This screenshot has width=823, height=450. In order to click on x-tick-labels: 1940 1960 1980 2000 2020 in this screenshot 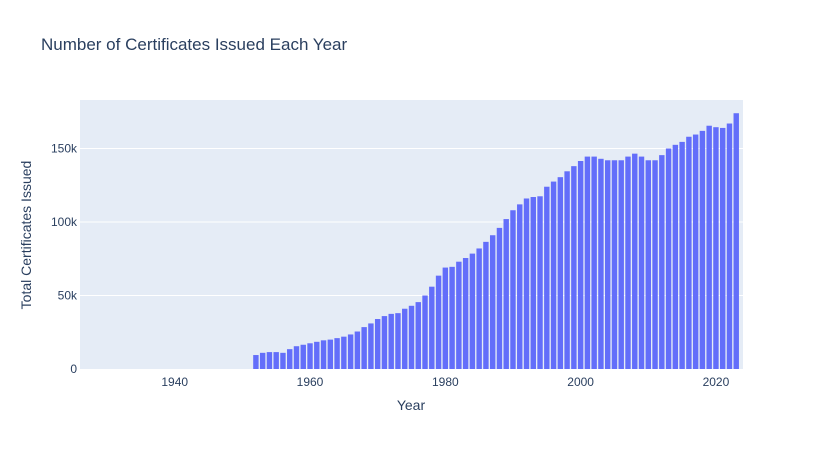, I will do `click(445, 382)`.